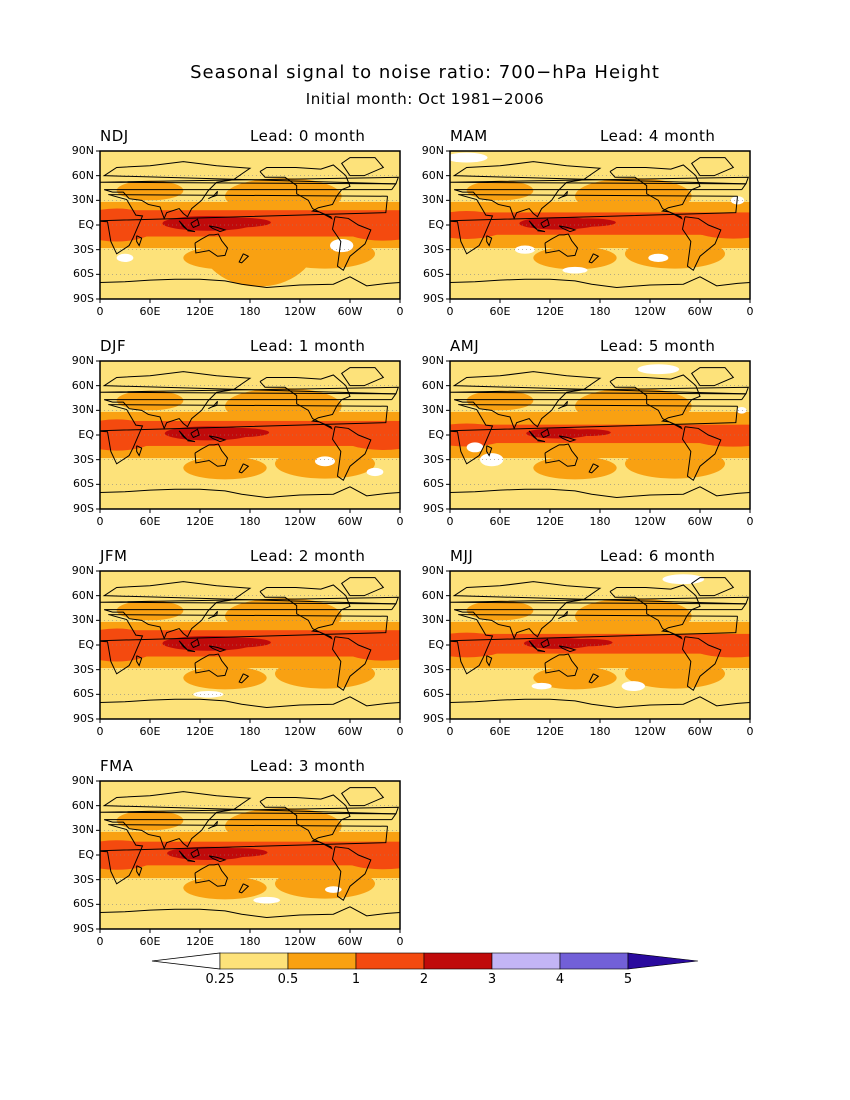 Image resolution: width=850 pixels, height=1100 pixels. Describe the element at coordinates (560, 979) in the screenshot. I see `legend-tick-label: 4` at that location.